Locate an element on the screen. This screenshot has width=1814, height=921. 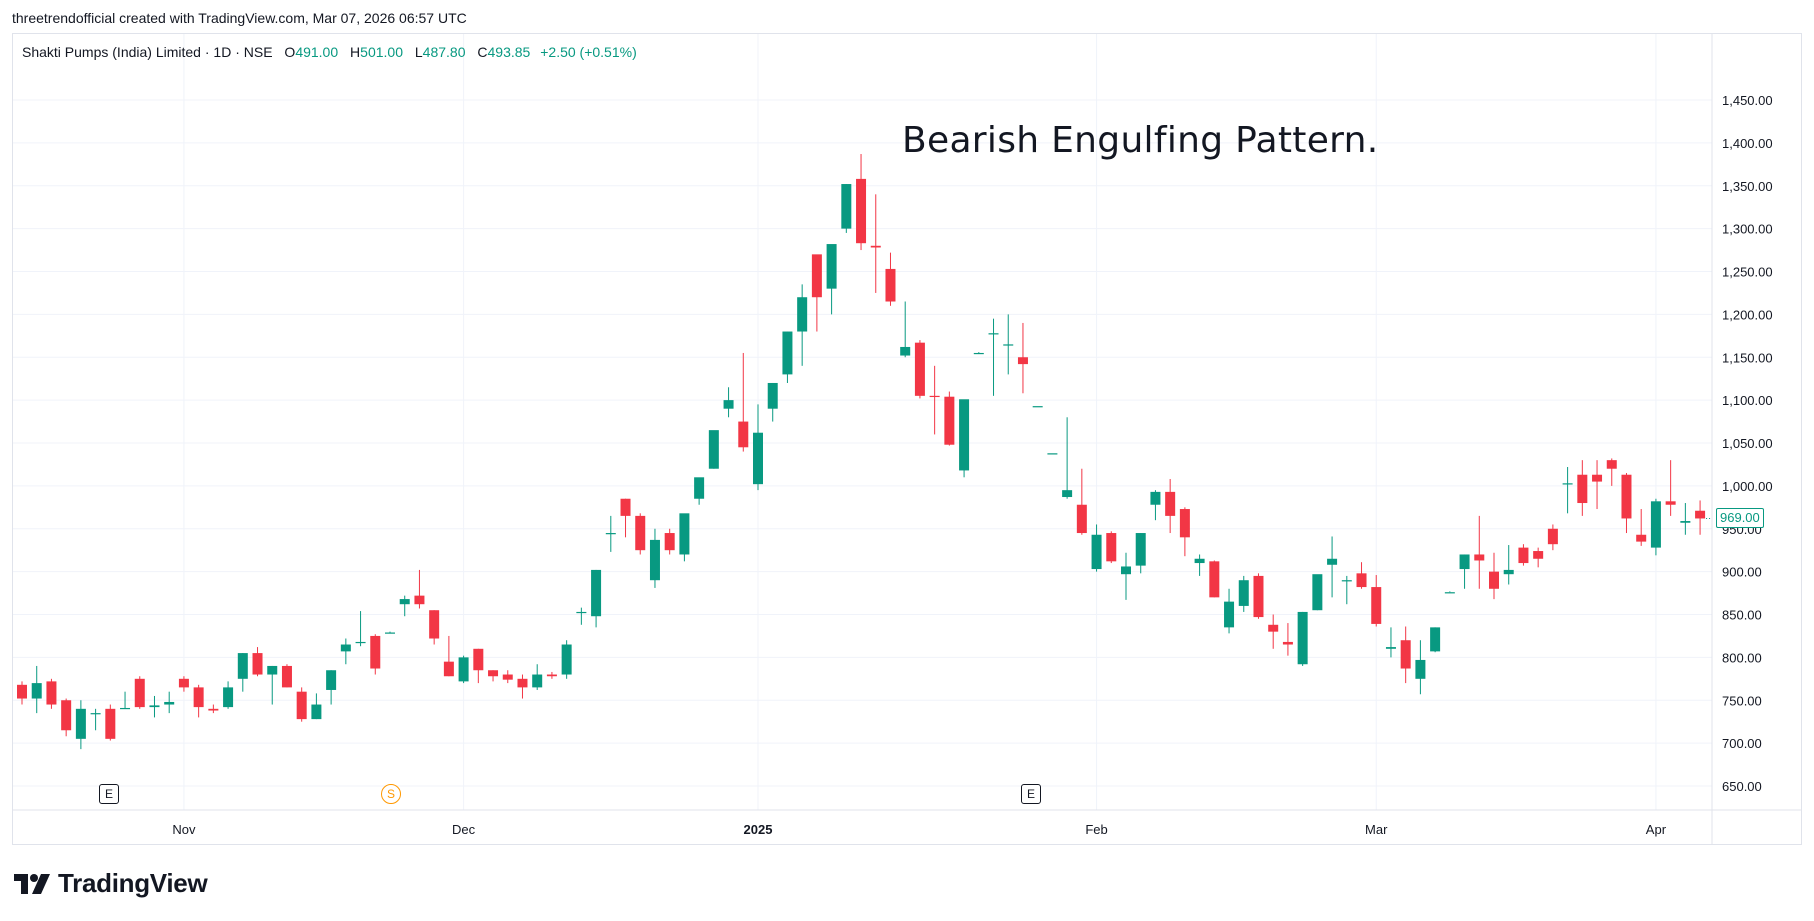
y-tick-label: 700.00 is located at coordinates (1742, 743).